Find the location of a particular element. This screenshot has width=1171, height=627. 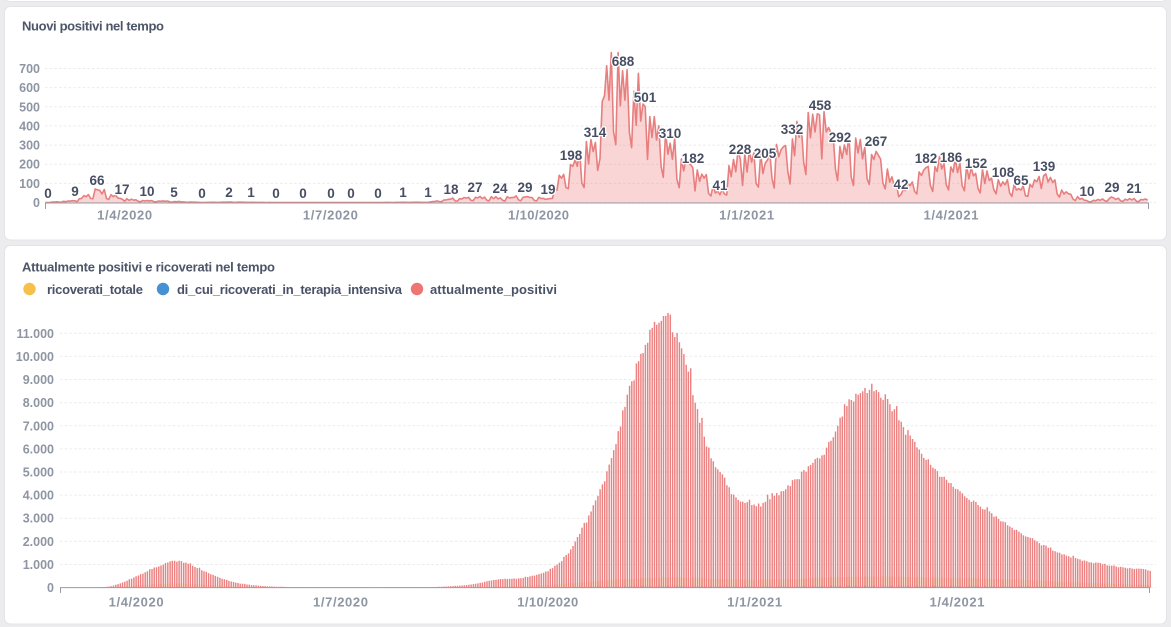

svg-text: 314 is located at coordinates (595, 132).